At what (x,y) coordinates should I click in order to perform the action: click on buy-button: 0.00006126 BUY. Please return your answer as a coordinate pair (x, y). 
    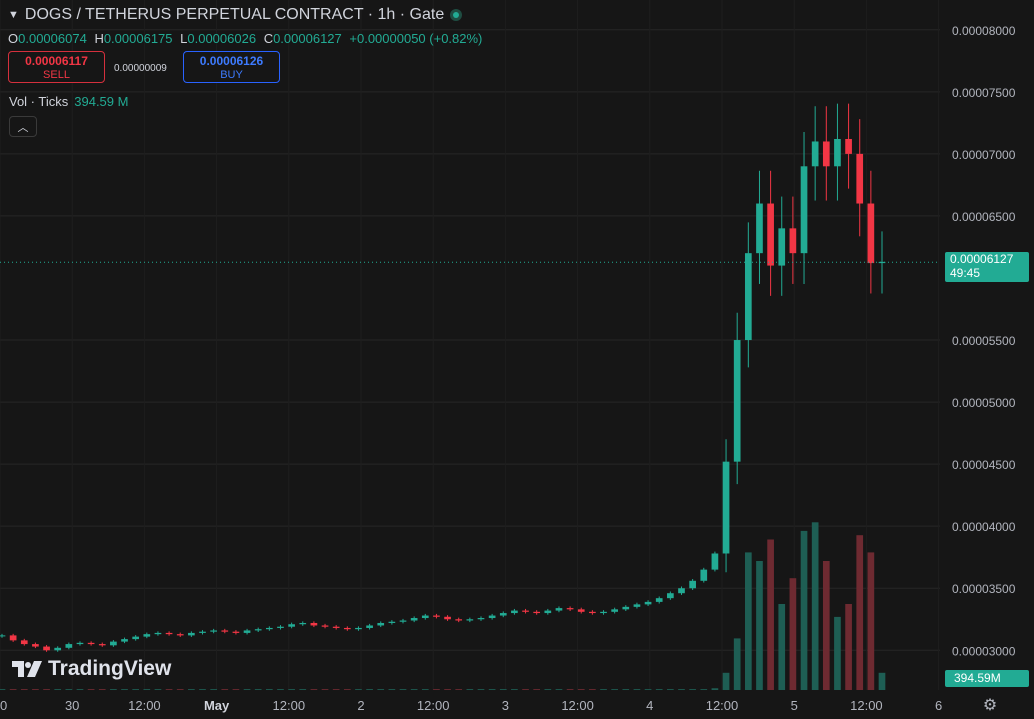
    Looking at the image, I should click on (231, 67).